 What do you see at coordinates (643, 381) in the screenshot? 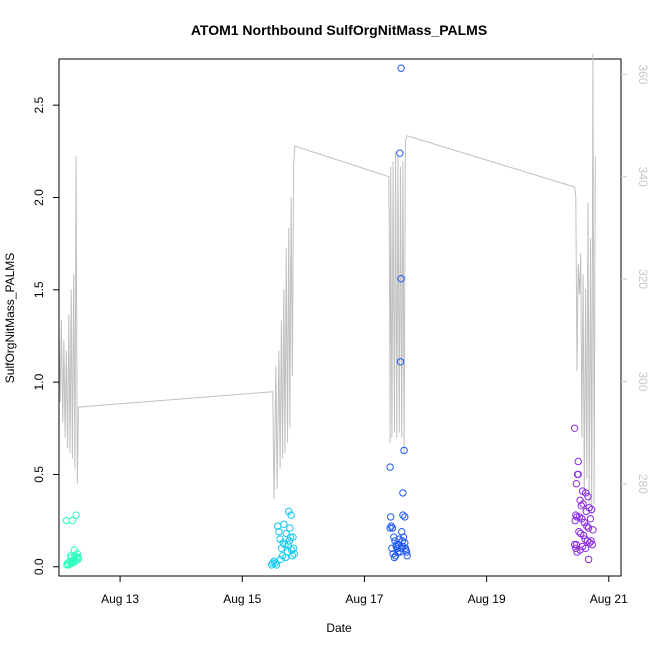
I see `y2-tick-label: 300` at bounding box center [643, 381].